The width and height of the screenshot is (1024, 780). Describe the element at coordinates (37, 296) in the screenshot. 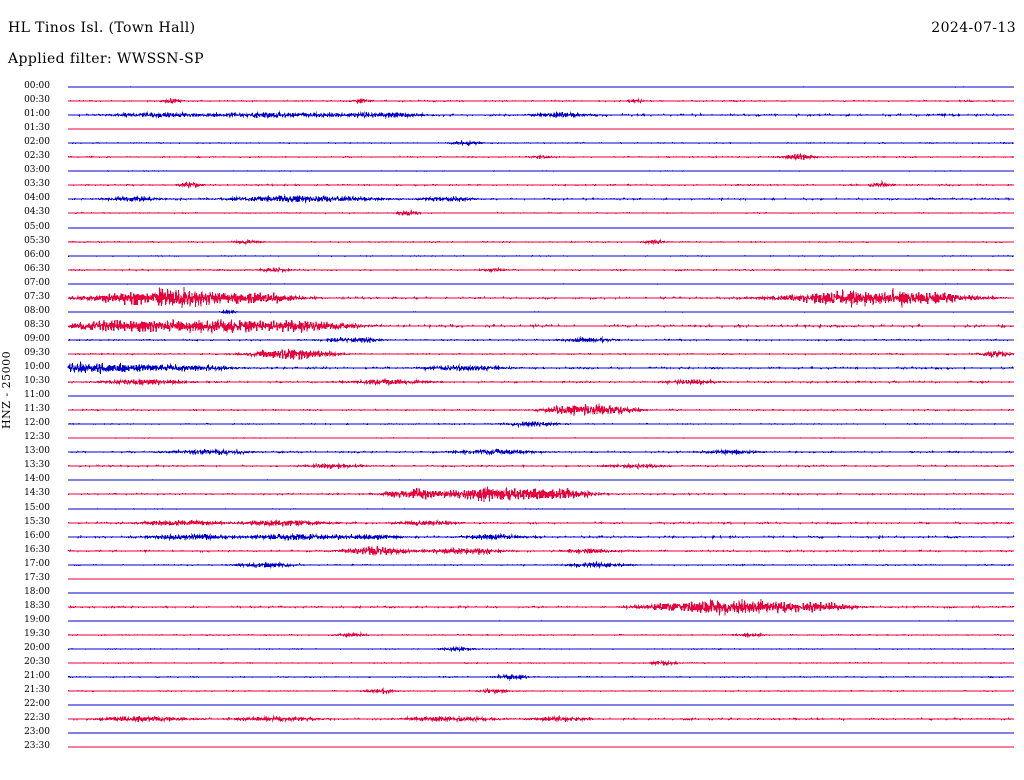

I see `time-axis-label: 07:30` at that location.